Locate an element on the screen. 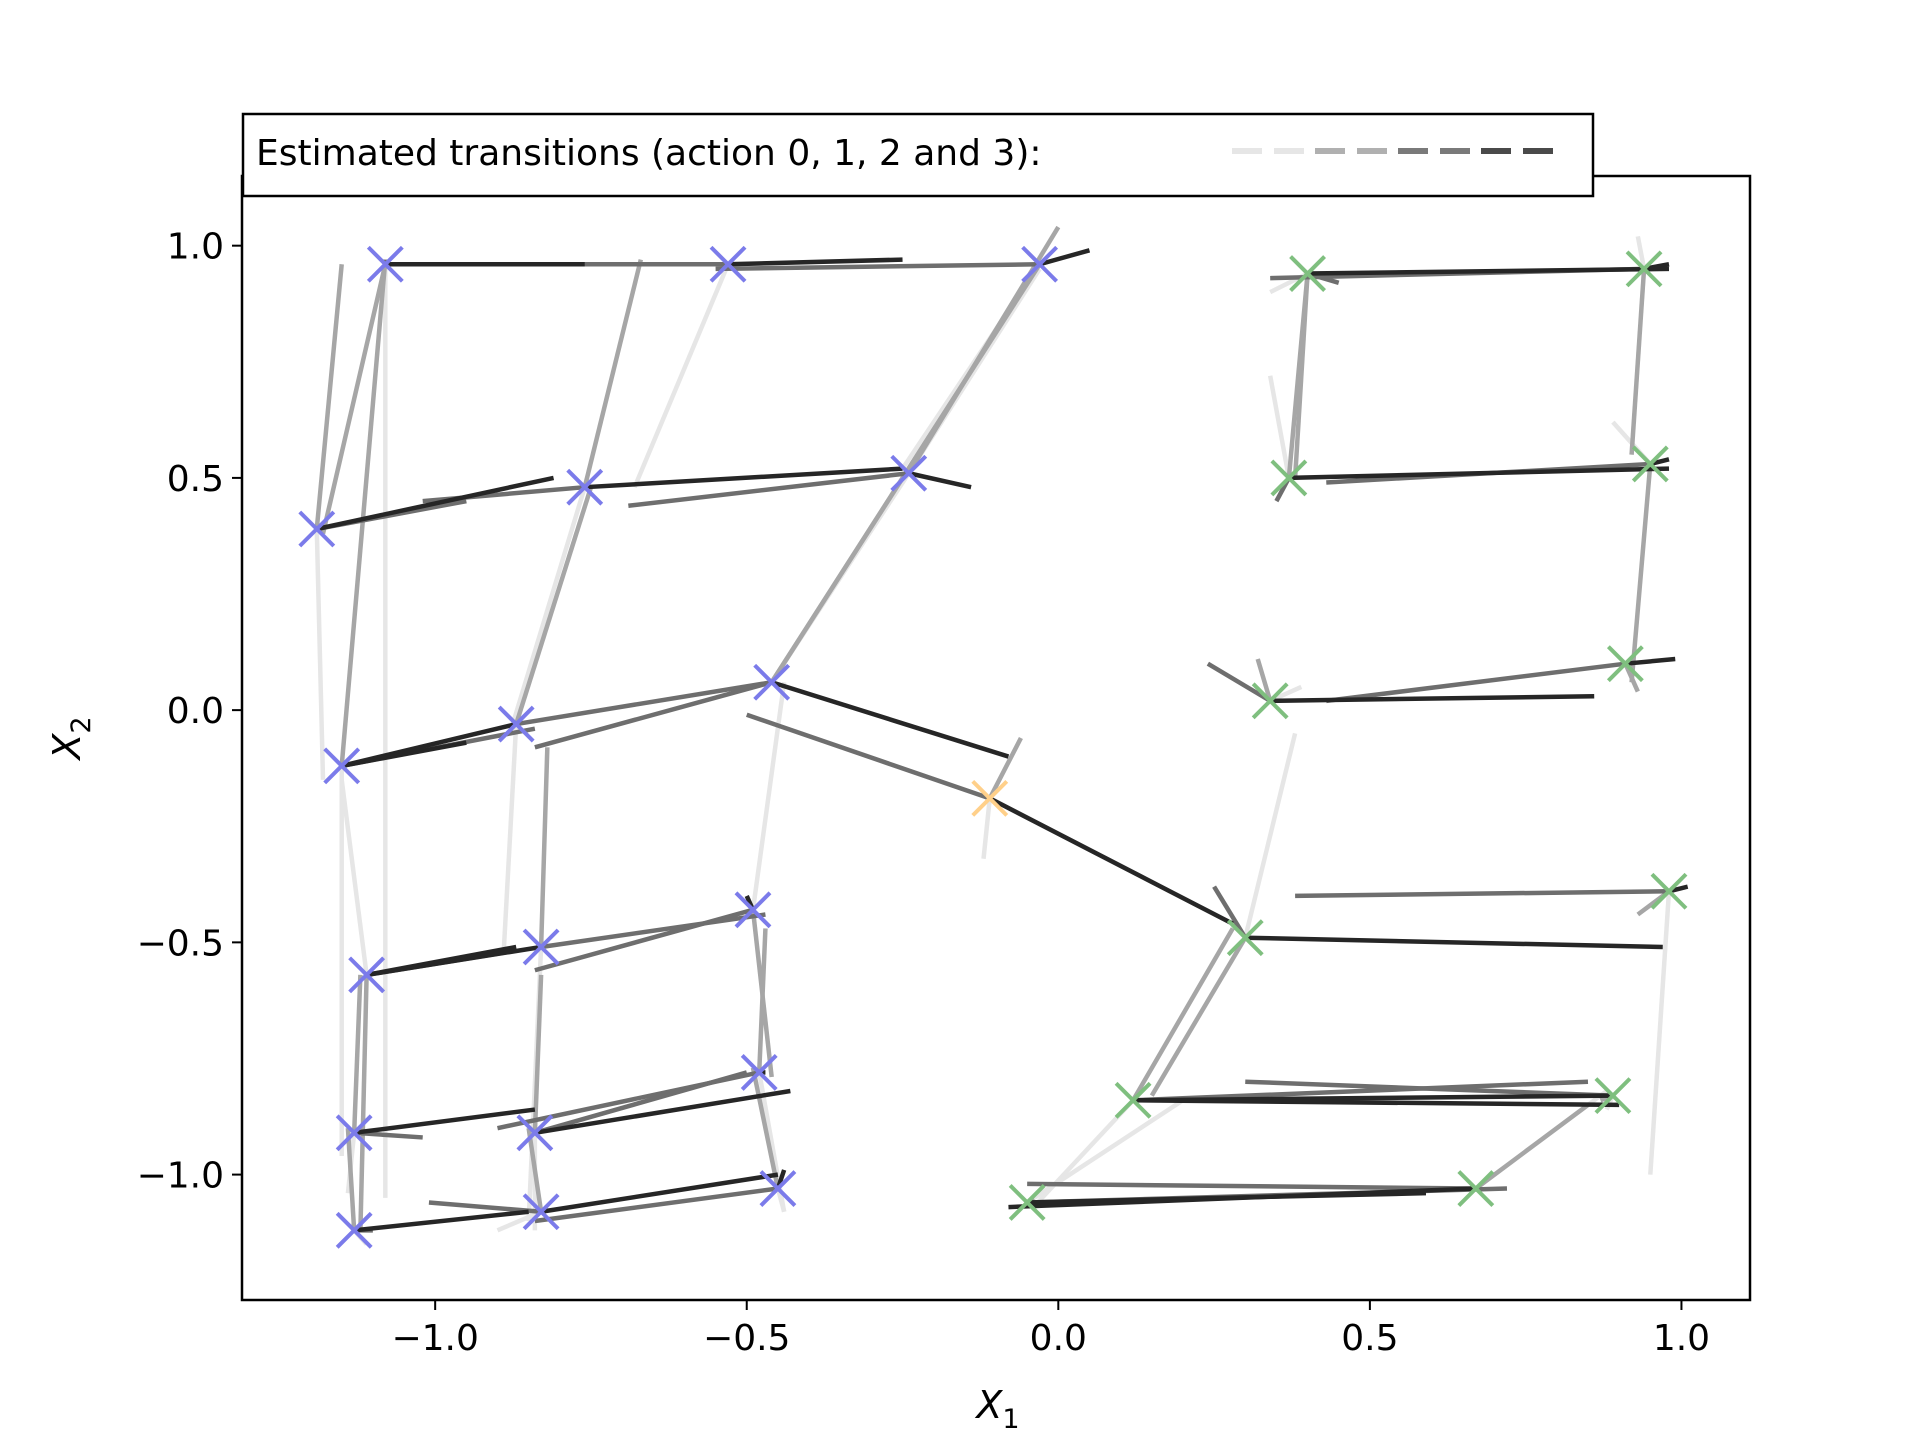 The image size is (1920, 1440). y-axis-label-subscript: 2 is located at coordinates (81, 724).